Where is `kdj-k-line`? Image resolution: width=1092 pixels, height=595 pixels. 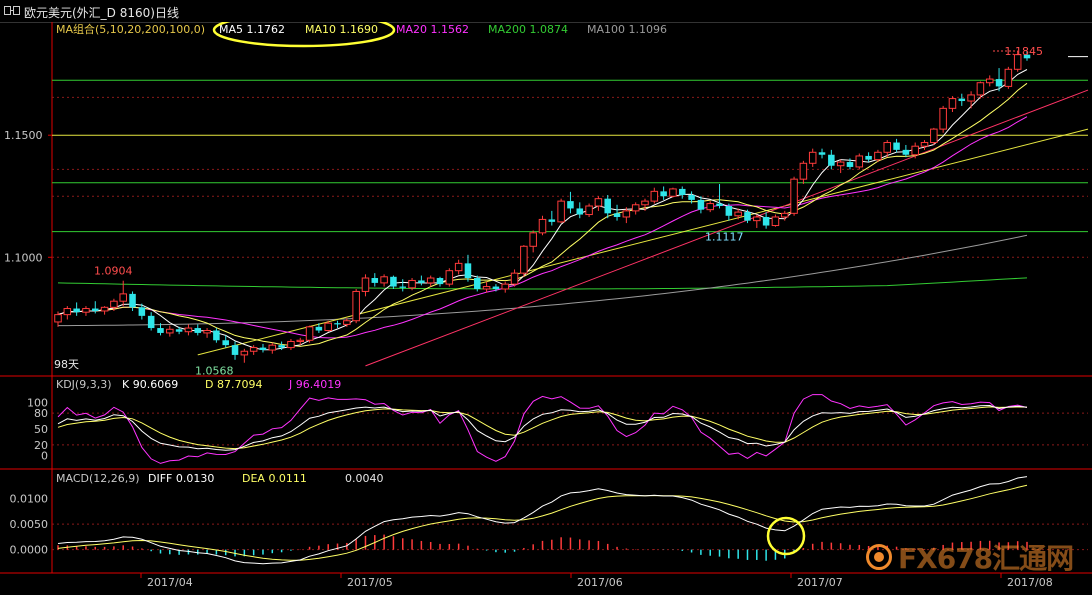 kdj-k-line is located at coordinates (542, 427).